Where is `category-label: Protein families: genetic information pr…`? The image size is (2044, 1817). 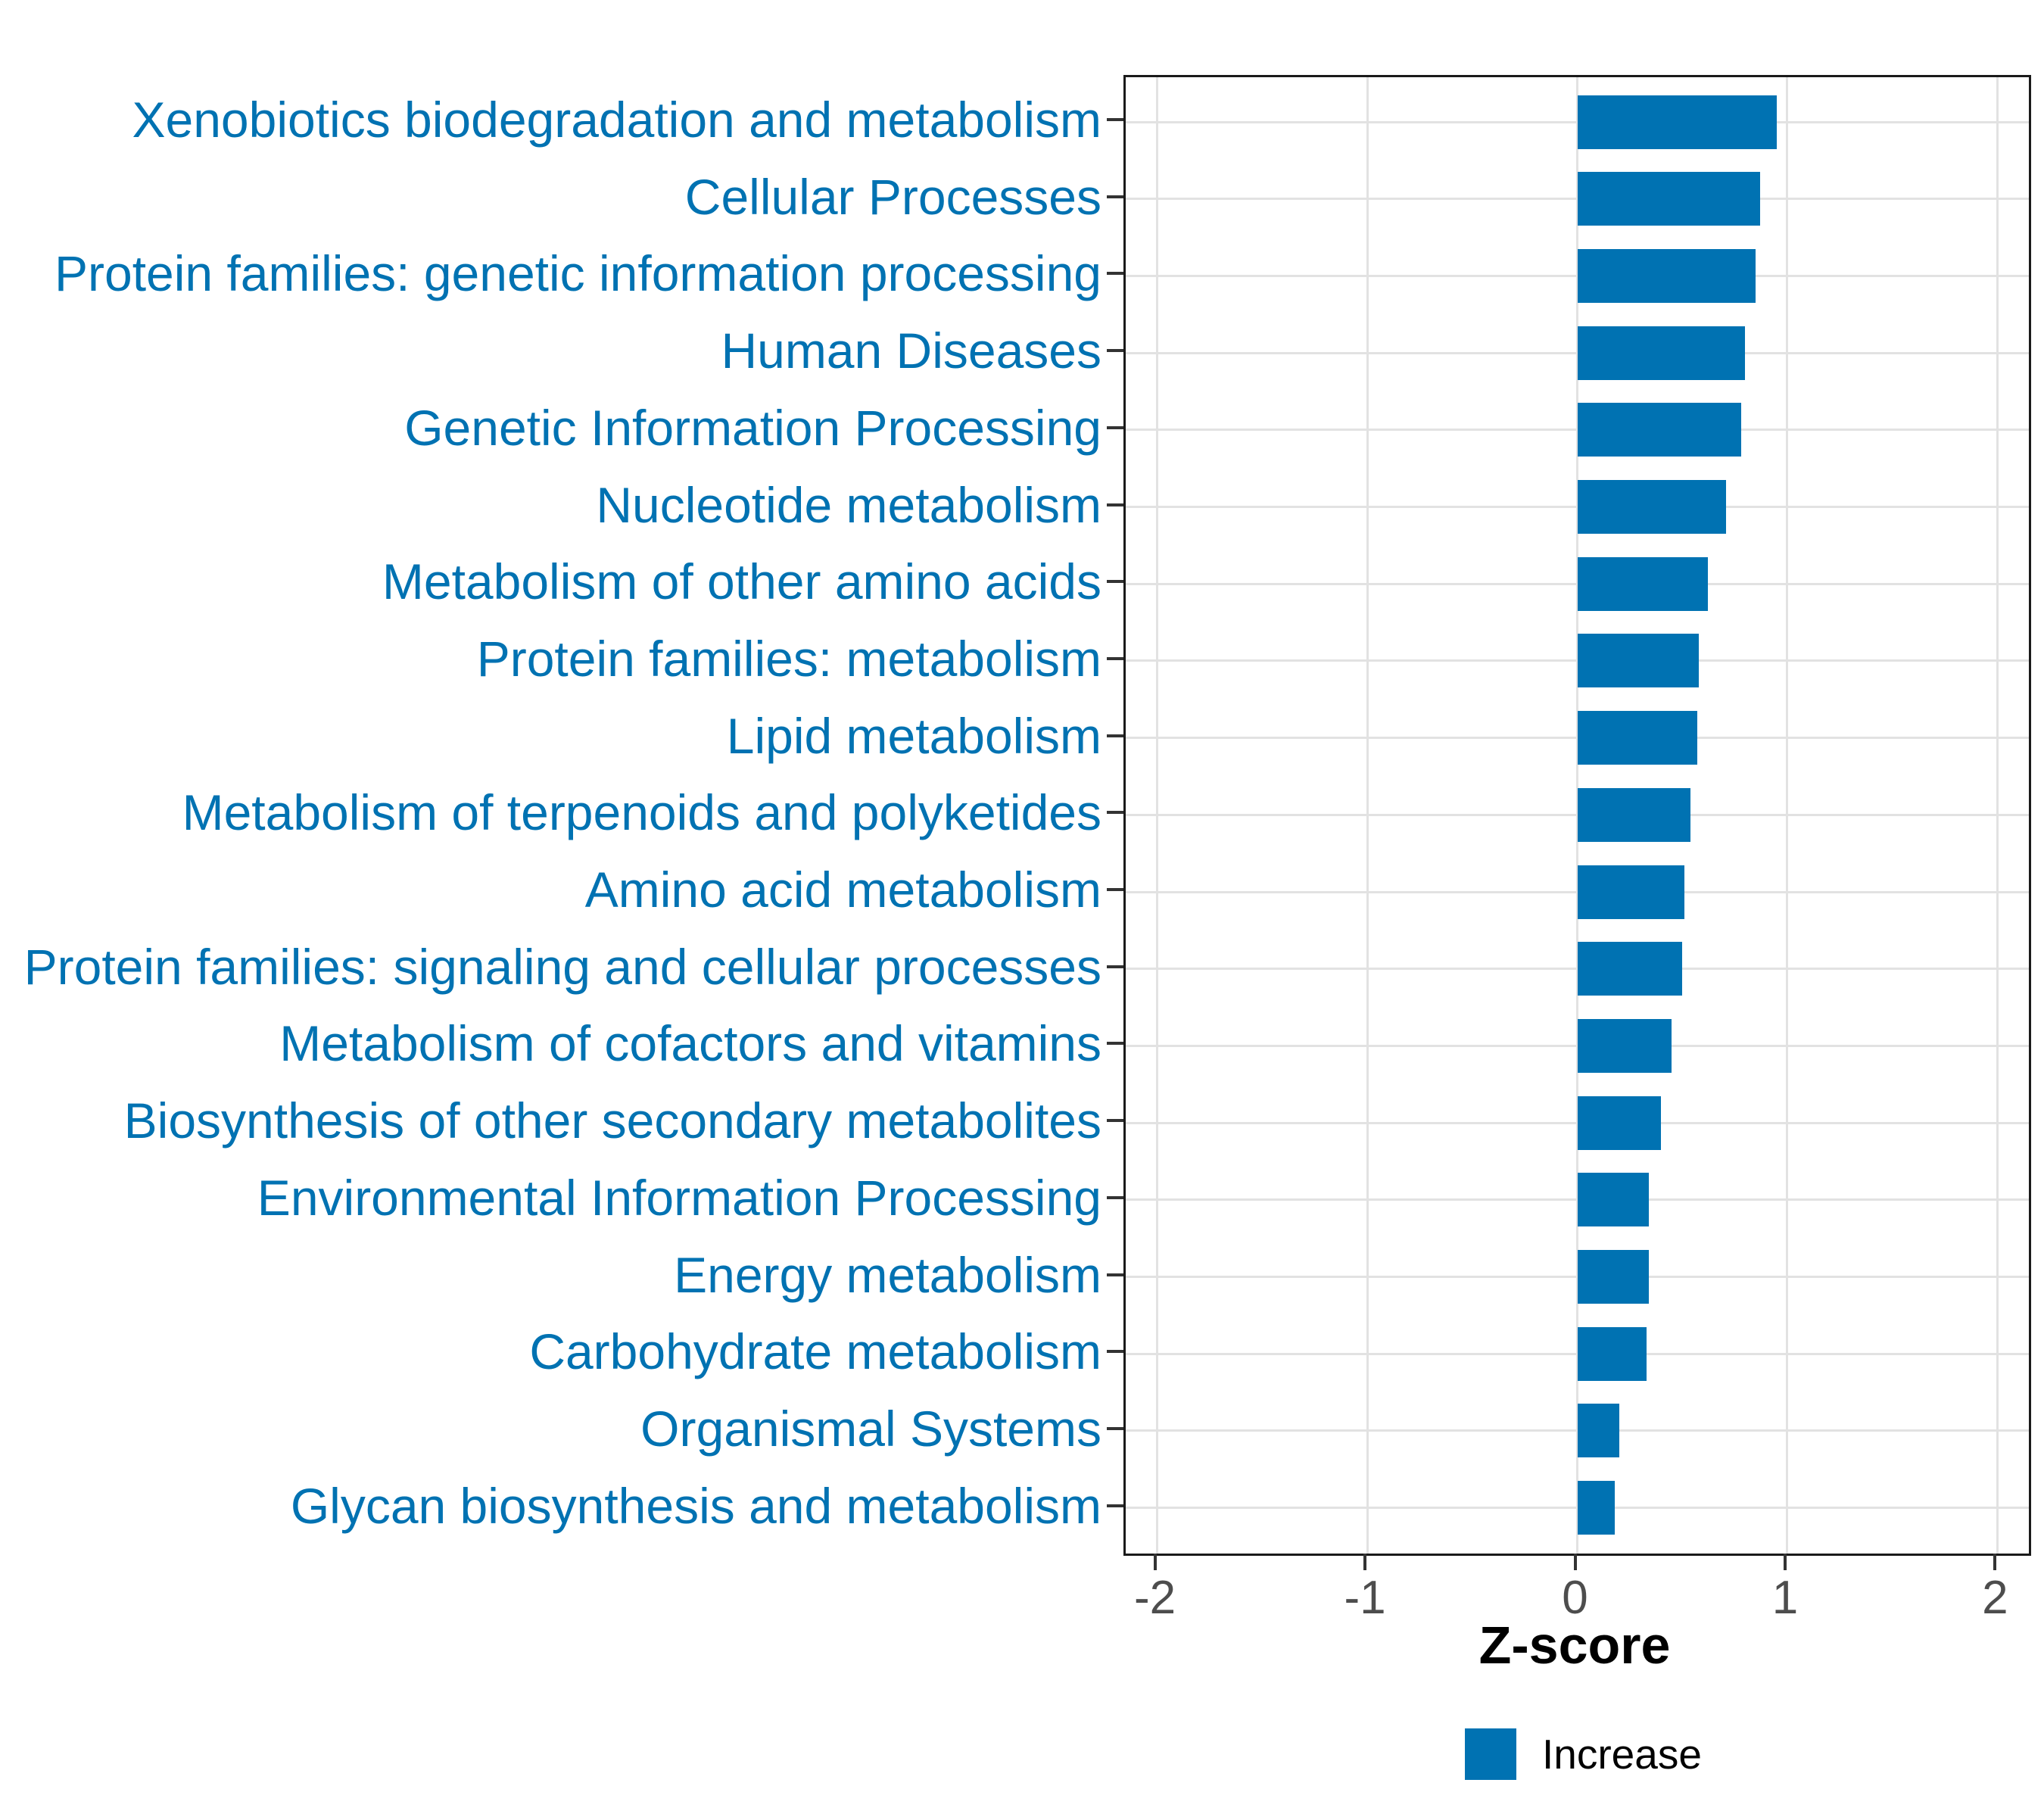 category-label: Protein families: genetic information pr… is located at coordinates (577, 273).